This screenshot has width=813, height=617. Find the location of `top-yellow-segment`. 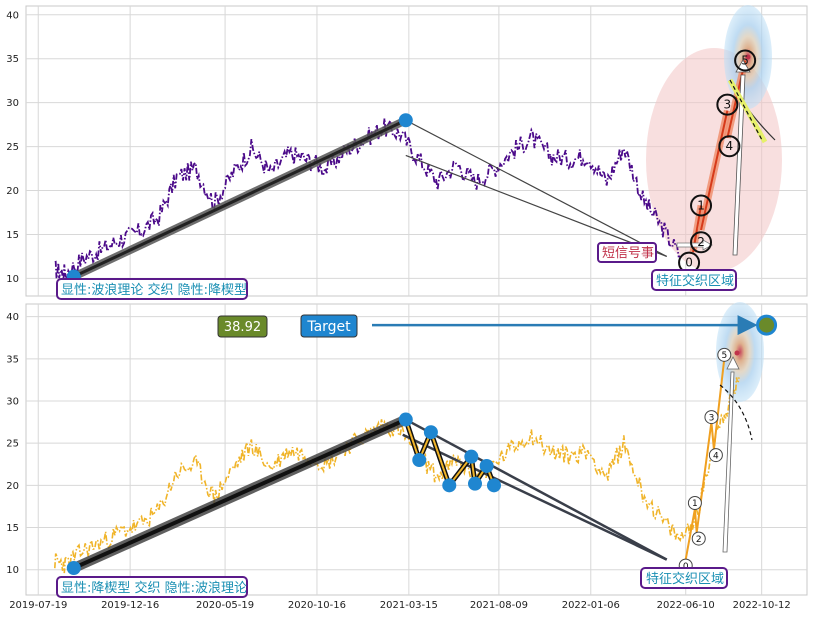

top-yellow-segment is located at coordinates (747, 111).